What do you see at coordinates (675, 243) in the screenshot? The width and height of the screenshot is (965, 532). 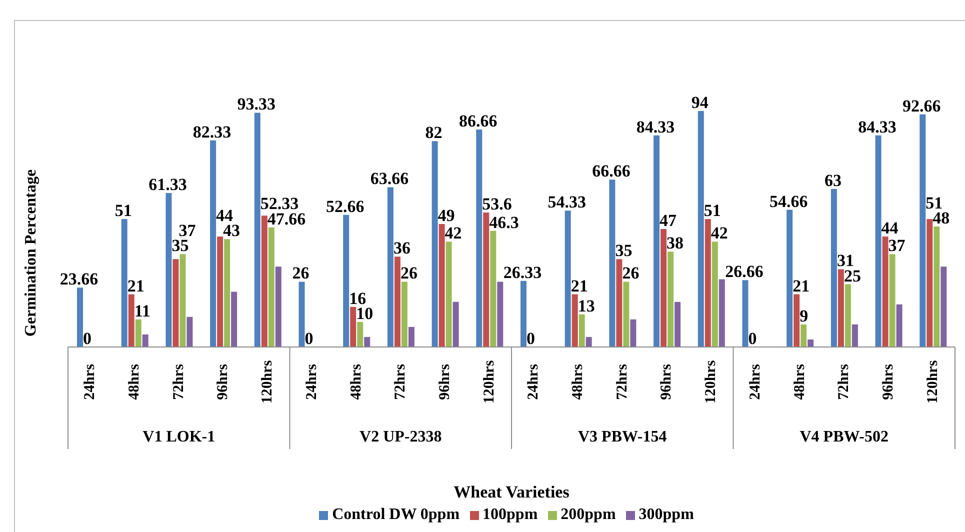 I see `data-label: 38` at bounding box center [675, 243].